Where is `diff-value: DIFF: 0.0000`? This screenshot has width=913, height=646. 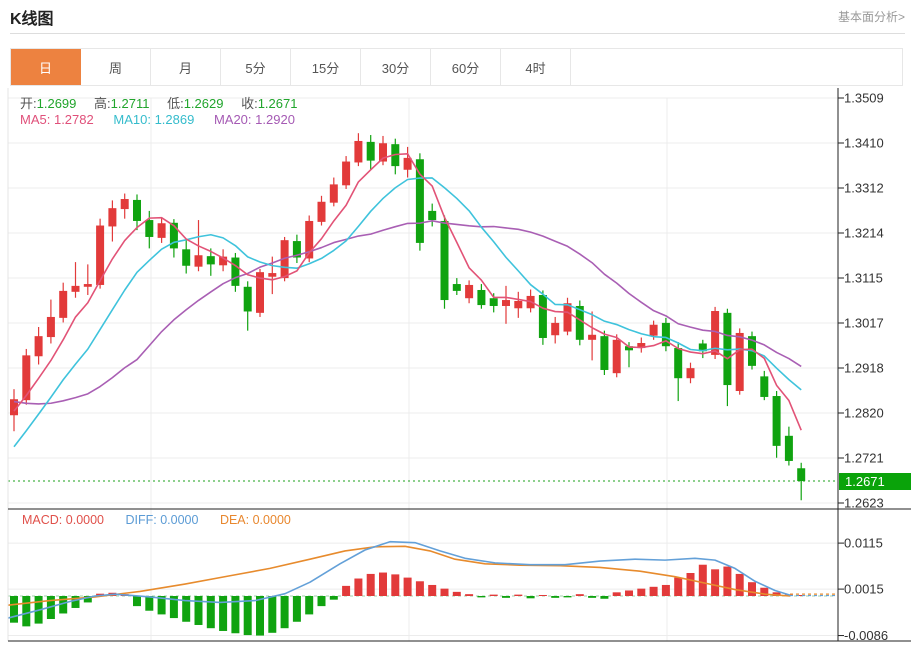
diff-value: DIFF: 0.0000 is located at coordinates (162, 520).